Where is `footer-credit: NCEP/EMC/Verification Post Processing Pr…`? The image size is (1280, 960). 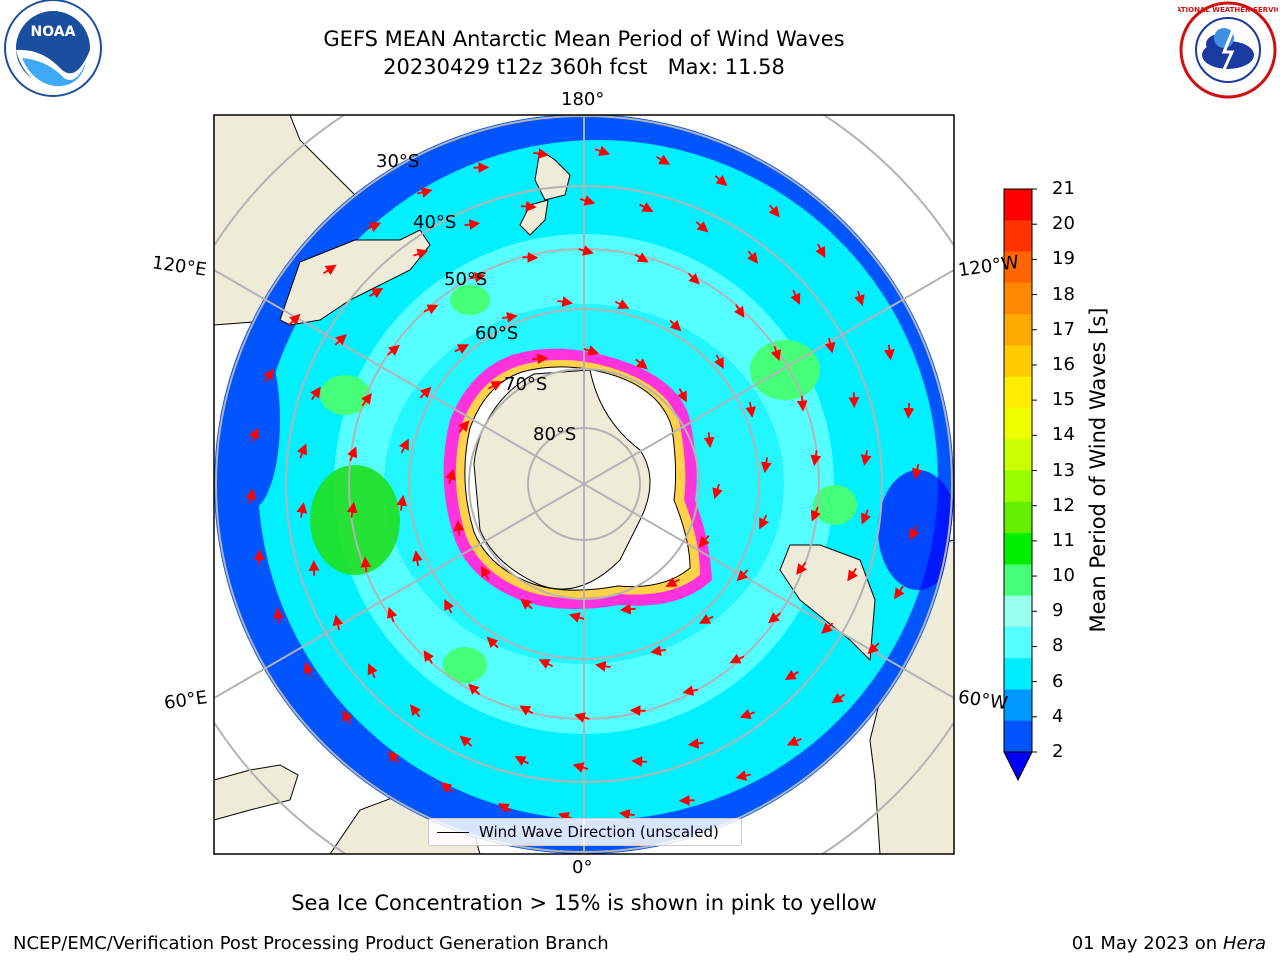 footer-credit: NCEP/EMC/Verification Post Processing Pr… is located at coordinates (311, 943).